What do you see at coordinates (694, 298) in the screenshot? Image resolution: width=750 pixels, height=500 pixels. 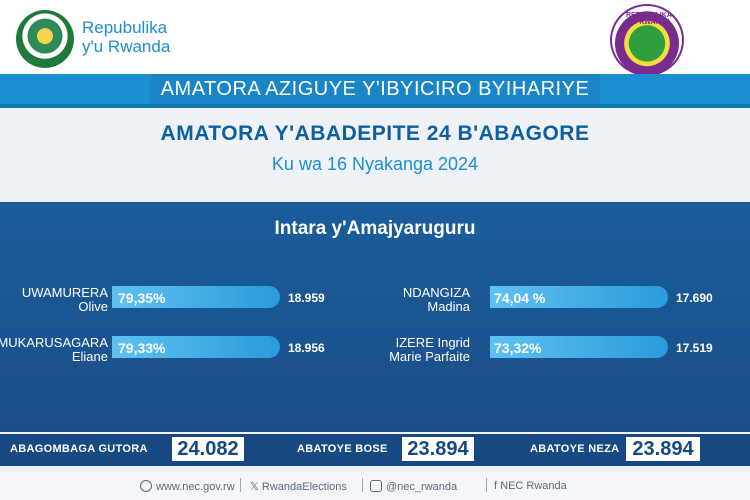 I see `result-votes: 17.690` at bounding box center [694, 298].